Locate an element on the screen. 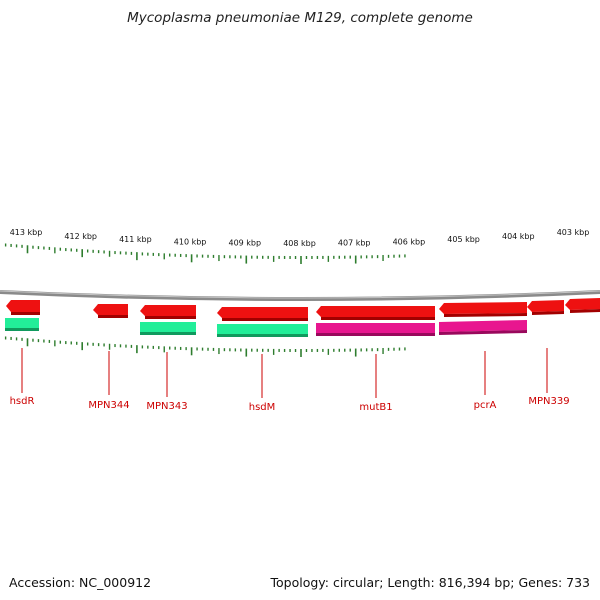 This screenshot has width=600, height=600. kbp-label: 406 kbp is located at coordinates (409, 241).